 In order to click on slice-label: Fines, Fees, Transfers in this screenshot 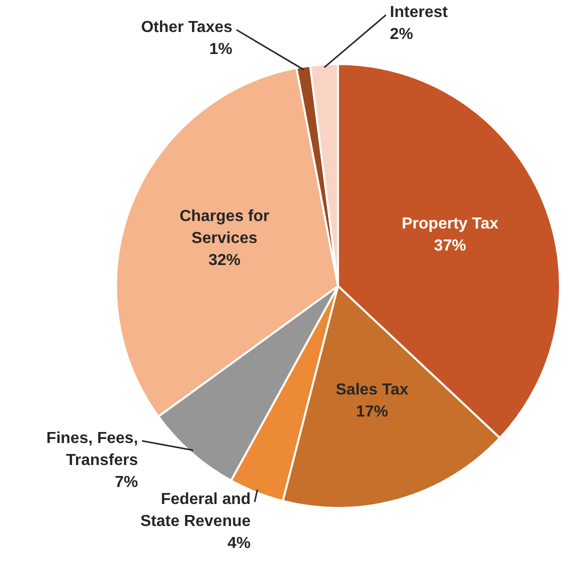, I will do `click(92, 449)`.